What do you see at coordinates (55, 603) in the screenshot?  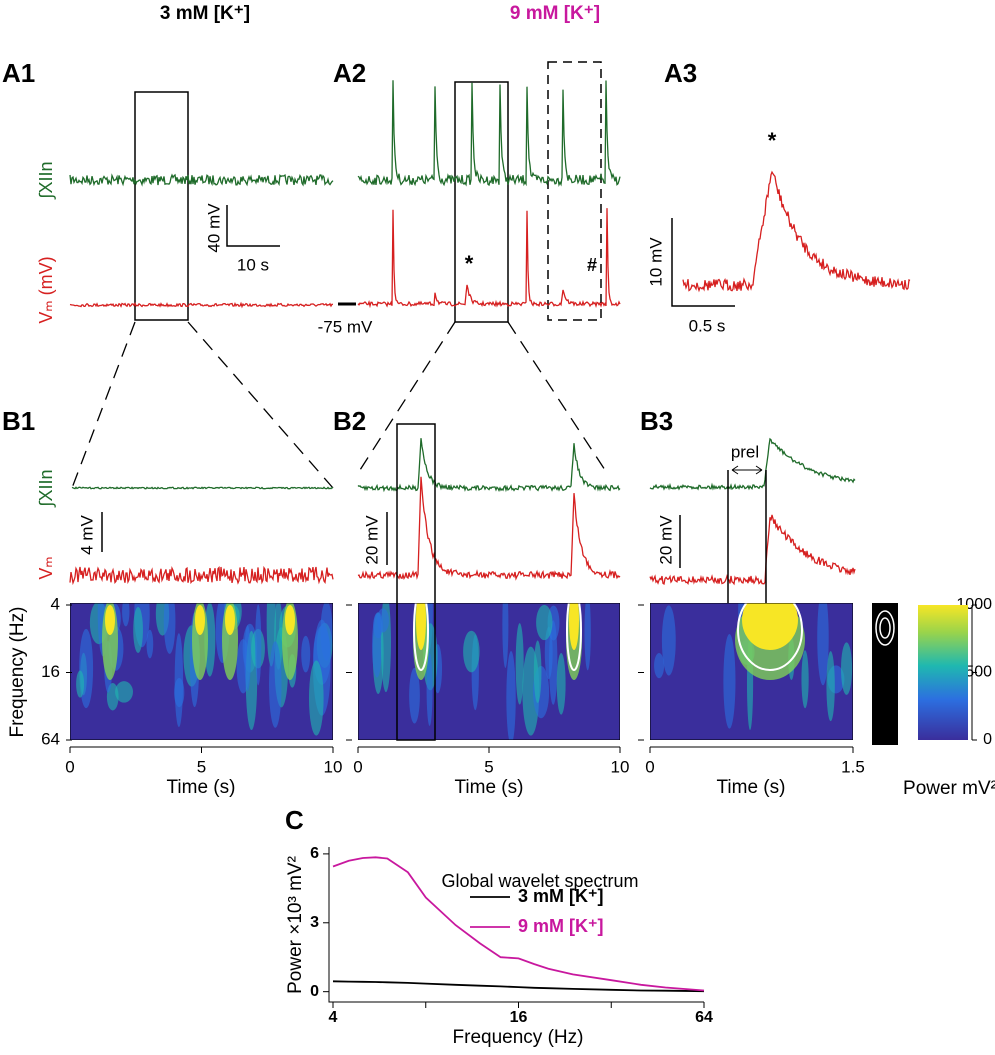 I see `y-tick-label: 4` at bounding box center [55, 603].